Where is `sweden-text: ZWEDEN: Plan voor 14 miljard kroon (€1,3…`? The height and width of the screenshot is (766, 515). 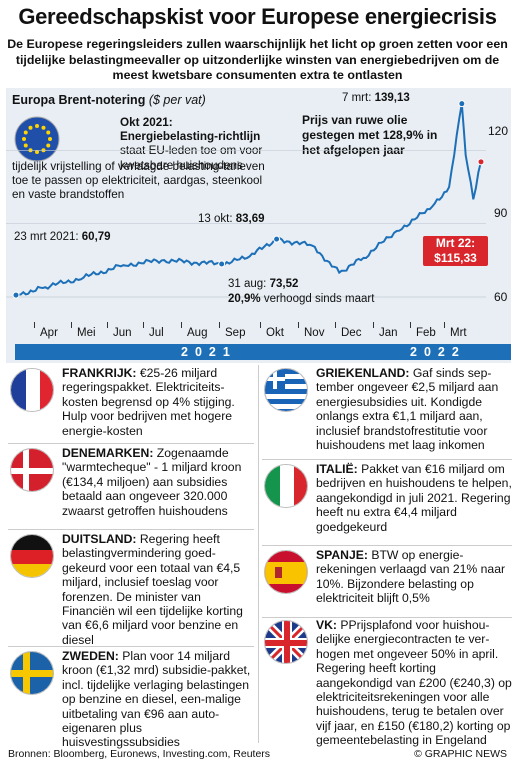 sweden-text: ZWEDEN: Plan voor 14 miljard kroon (€1,3… is located at coordinates (156, 699).